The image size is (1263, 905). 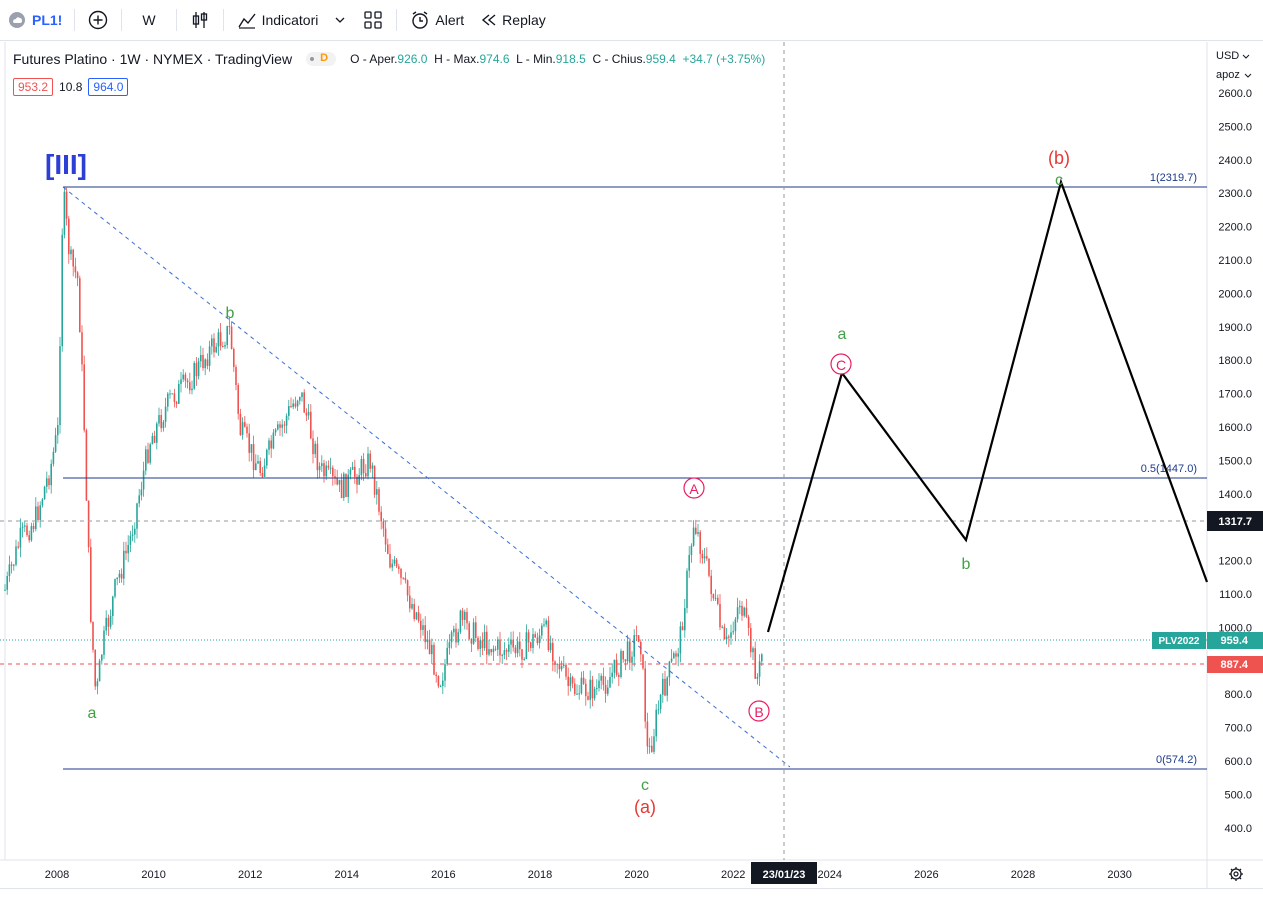 I want to click on time-tick-label: 2014, so click(x=347, y=875).